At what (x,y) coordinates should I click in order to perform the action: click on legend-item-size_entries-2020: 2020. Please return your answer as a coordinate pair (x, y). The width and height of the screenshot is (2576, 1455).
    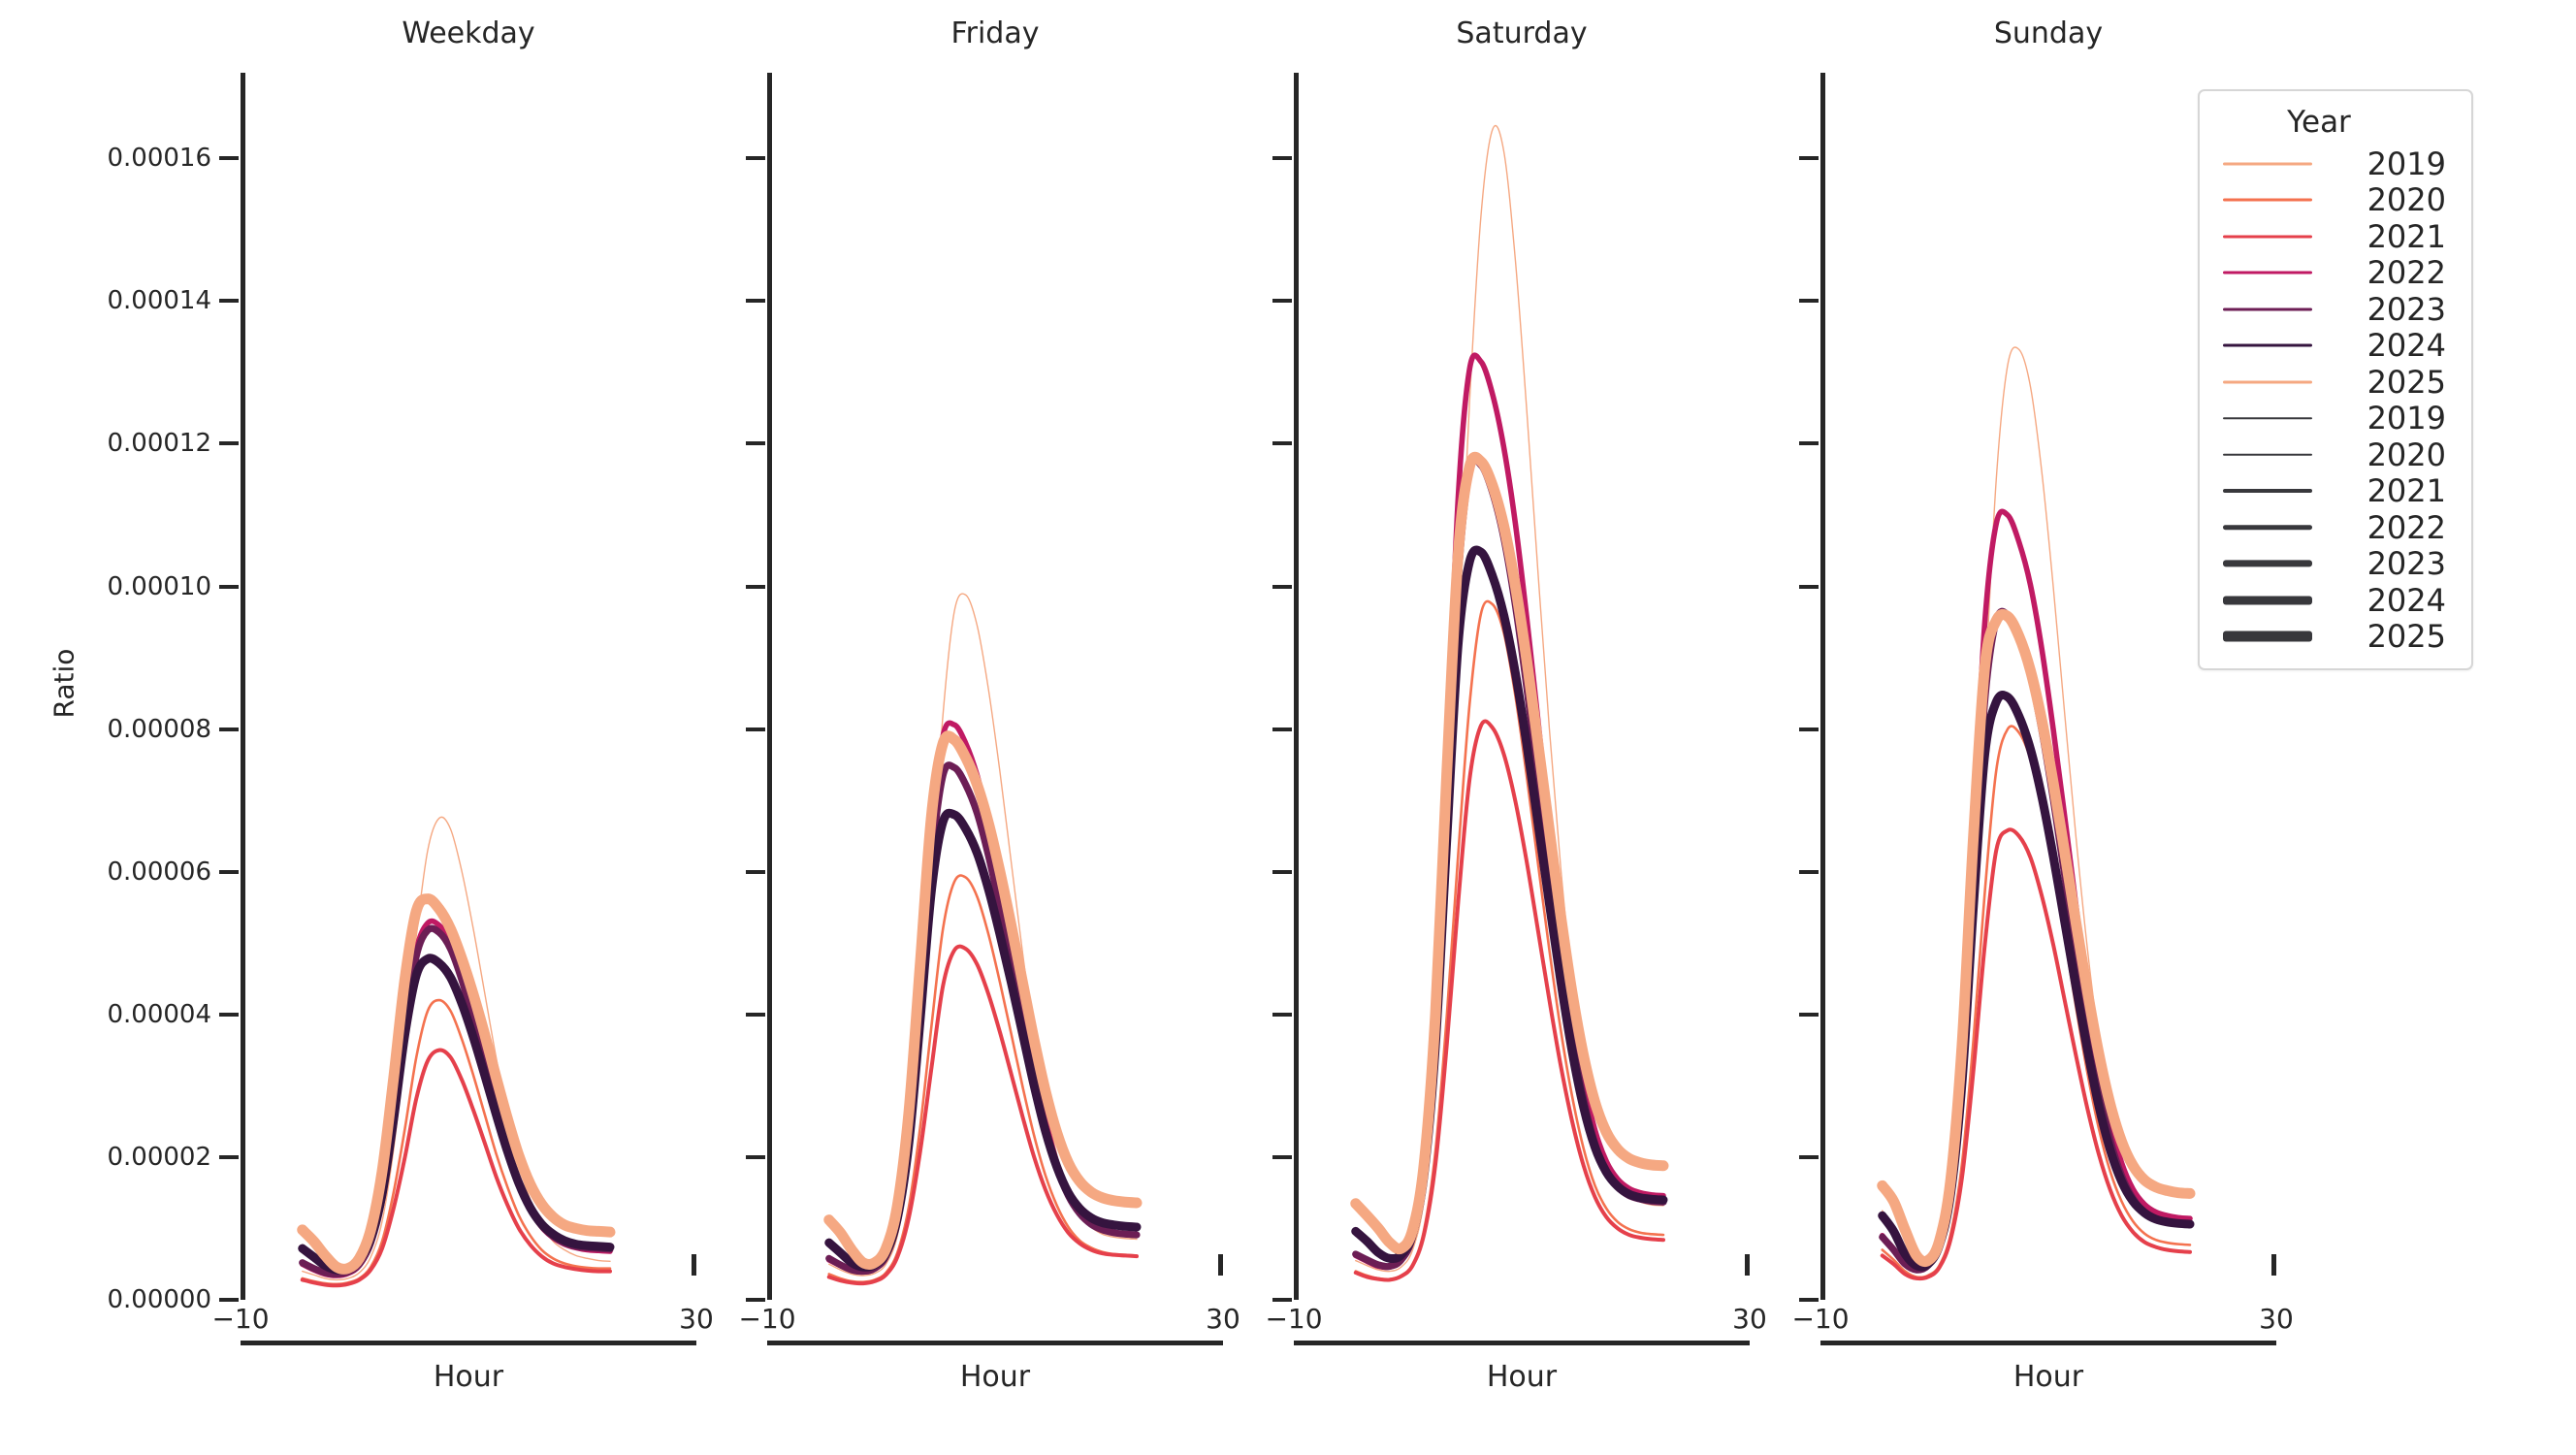
    Looking at the image, I should click on (2335, 454).